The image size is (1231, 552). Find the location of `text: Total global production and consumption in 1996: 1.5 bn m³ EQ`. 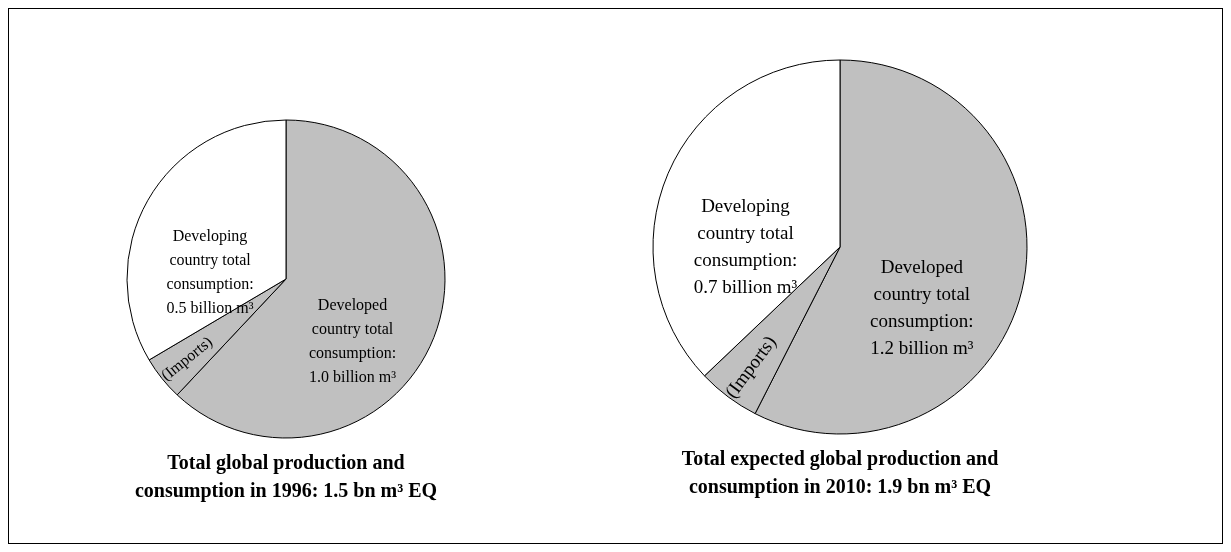

text: Total global production and consumption in 1996: 1.5 bn m³ EQ is located at coordinates (286, 476).